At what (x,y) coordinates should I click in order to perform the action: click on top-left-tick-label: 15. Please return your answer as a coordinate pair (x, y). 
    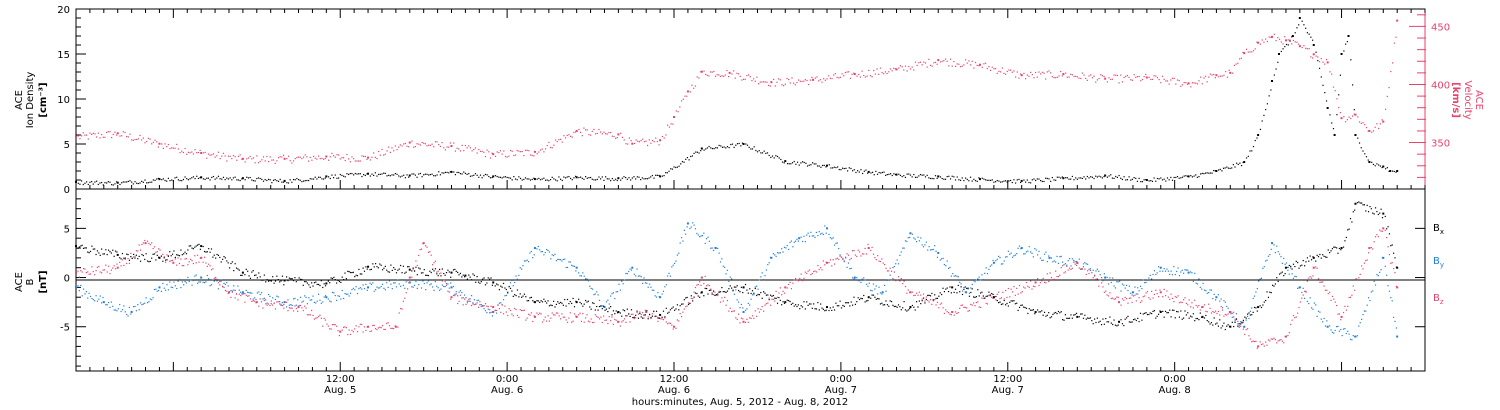
    Looking at the image, I should click on (63, 55).